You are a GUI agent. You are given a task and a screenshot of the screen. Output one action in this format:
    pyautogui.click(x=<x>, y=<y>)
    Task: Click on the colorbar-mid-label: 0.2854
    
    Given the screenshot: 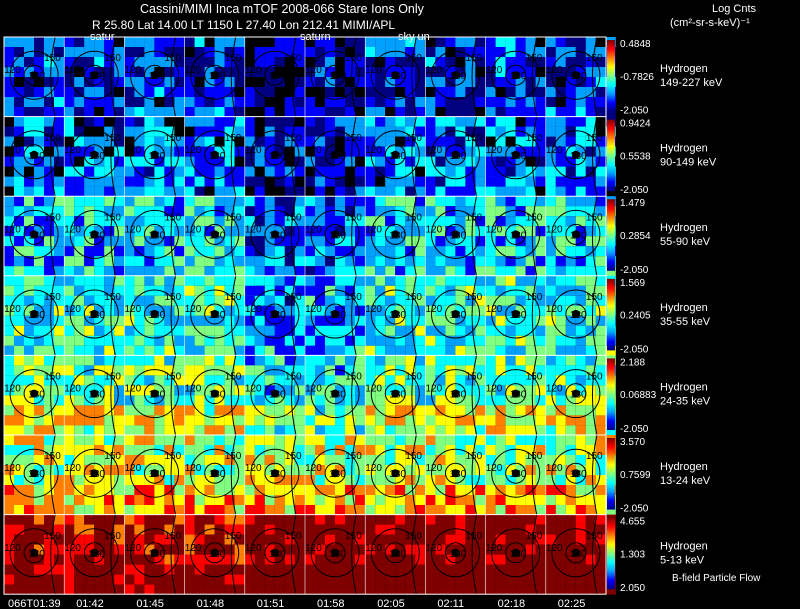 What is the action you would take?
    pyautogui.click(x=635, y=236)
    